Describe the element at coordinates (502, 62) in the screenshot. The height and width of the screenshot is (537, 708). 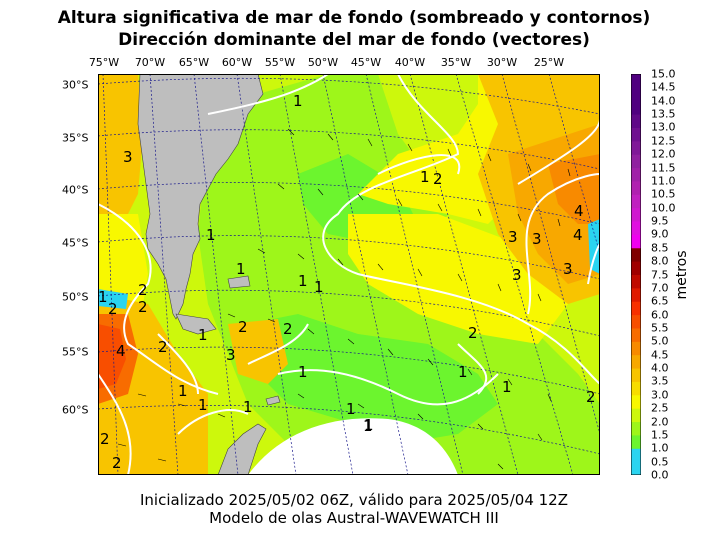
I see `lon-label: 30°W` at that location.